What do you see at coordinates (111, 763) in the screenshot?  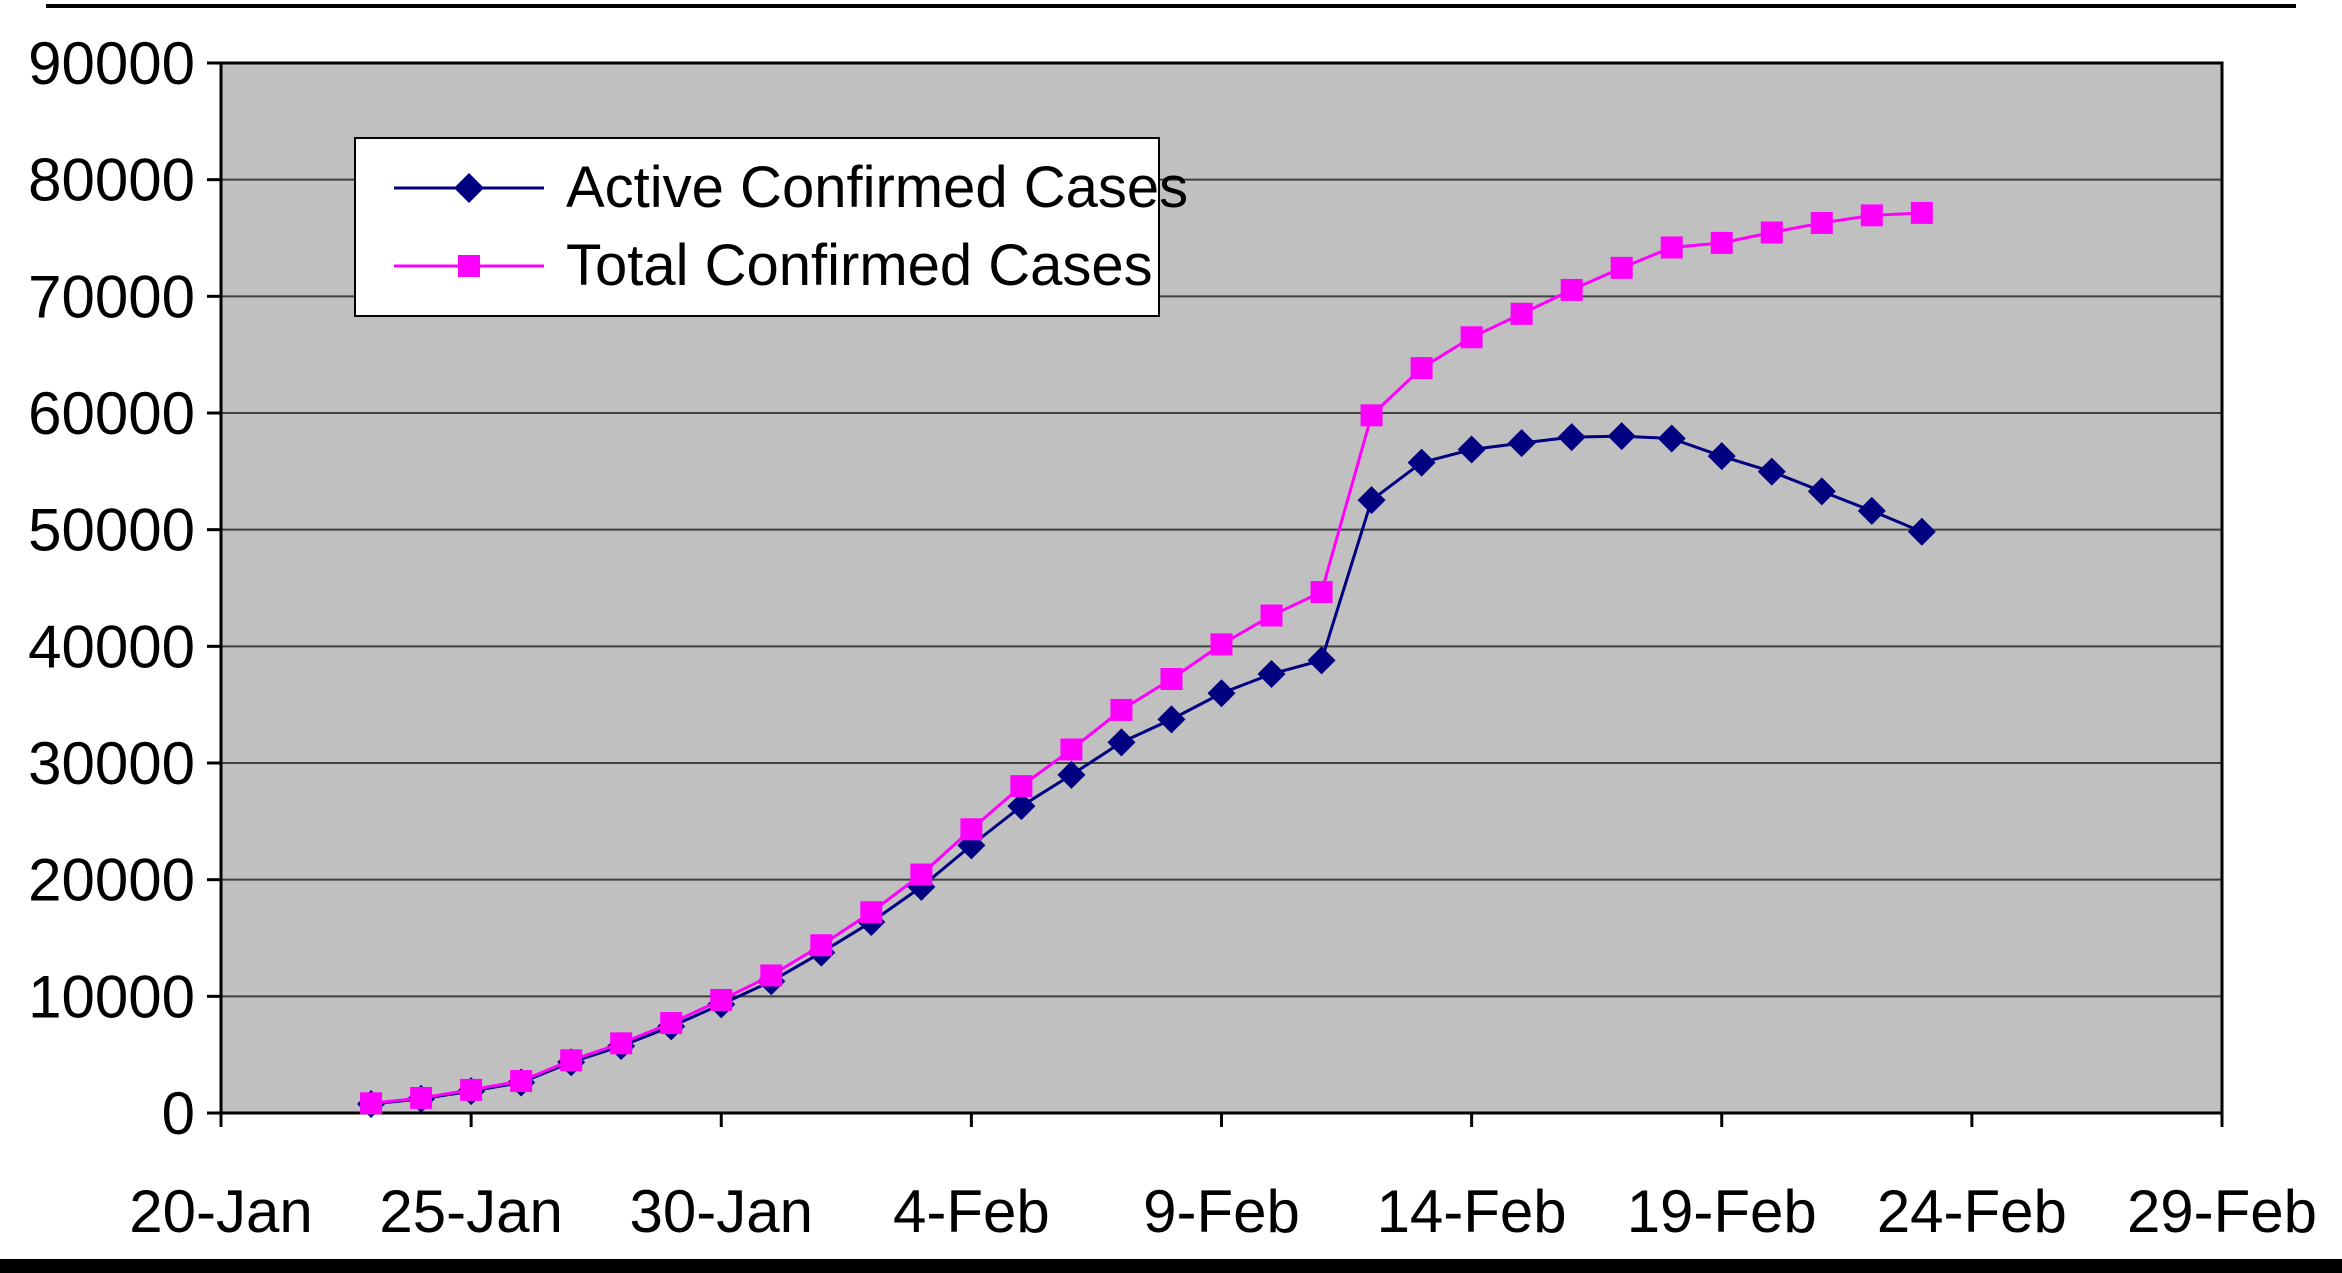 I see `y-tick-label: 30000` at bounding box center [111, 763].